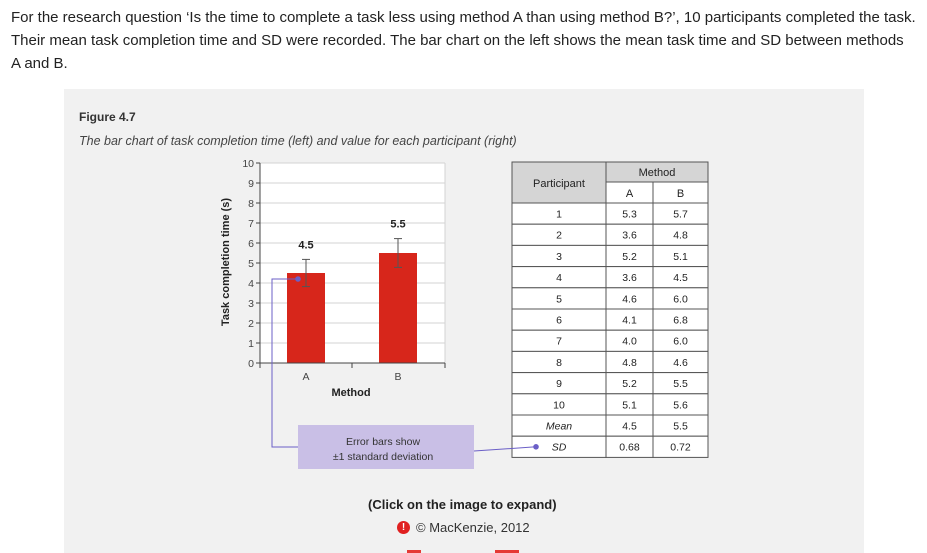  I want to click on table-cell: 5, so click(559, 299).